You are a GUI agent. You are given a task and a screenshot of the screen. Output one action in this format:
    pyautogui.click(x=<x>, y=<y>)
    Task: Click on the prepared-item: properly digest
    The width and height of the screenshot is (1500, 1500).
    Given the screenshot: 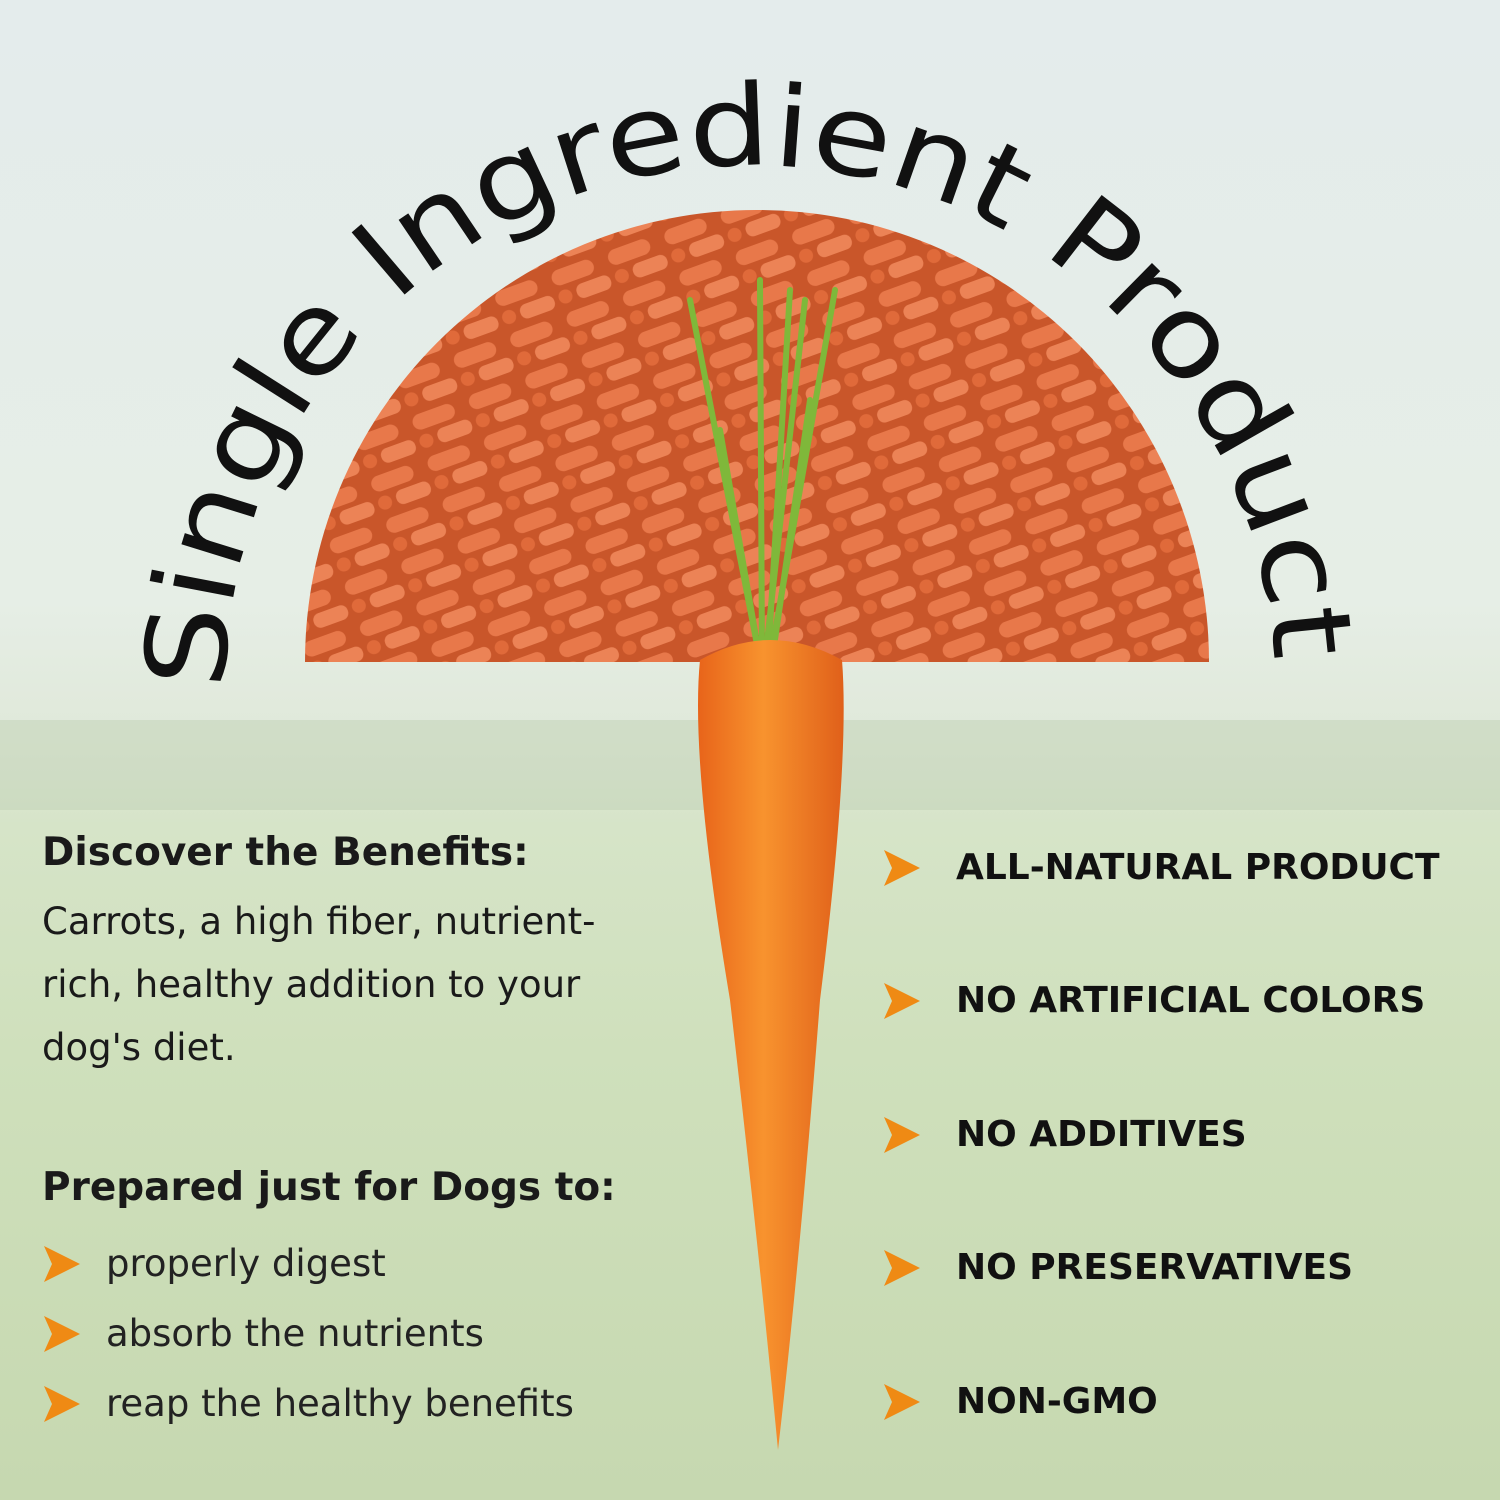 What is the action you would take?
    pyautogui.click(x=214, y=1263)
    